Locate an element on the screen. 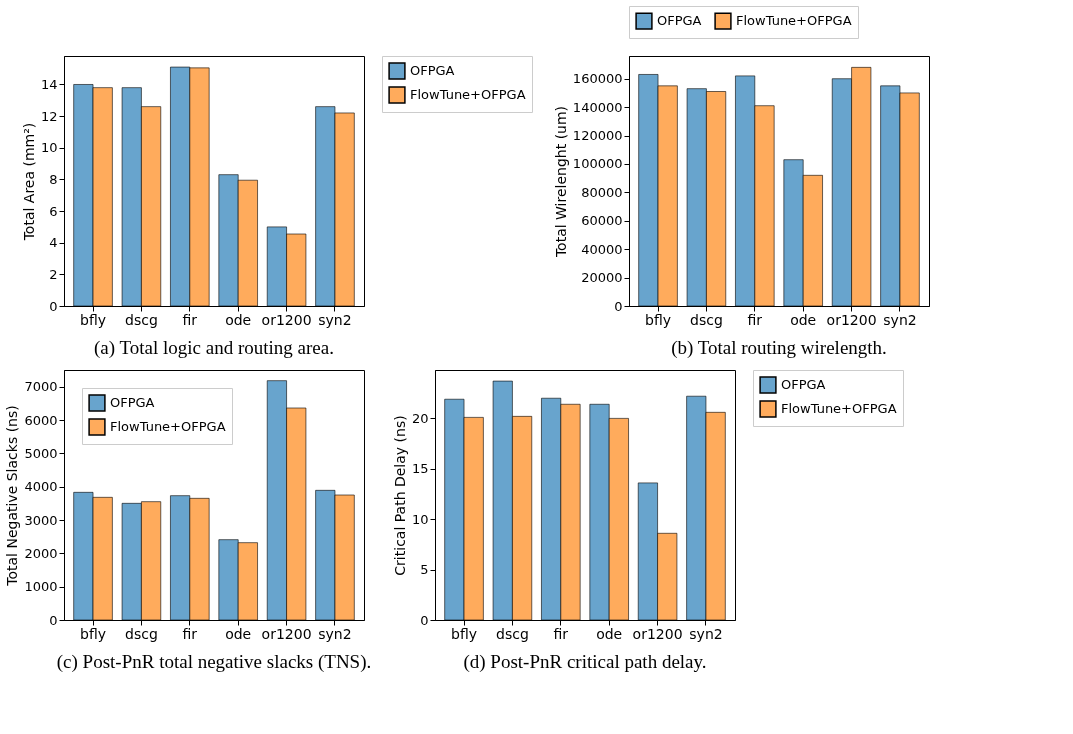  text: (a) Total logic and routing area. is located at coordinates (214, 348).